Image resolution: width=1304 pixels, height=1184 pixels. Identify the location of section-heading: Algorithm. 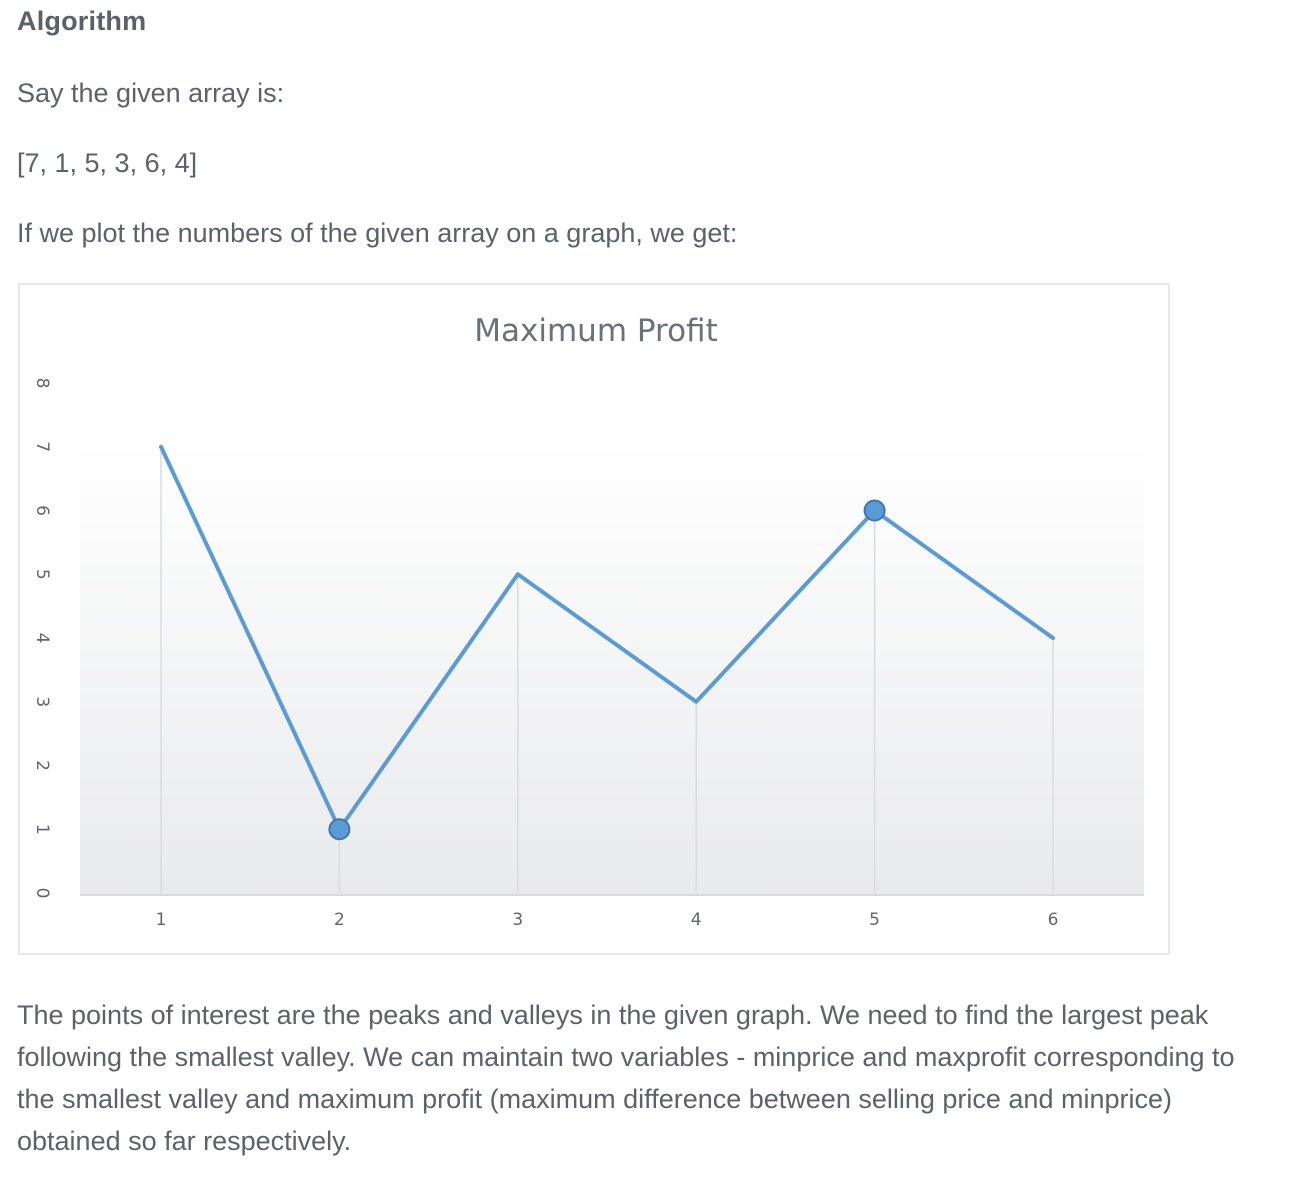
(82, 21).